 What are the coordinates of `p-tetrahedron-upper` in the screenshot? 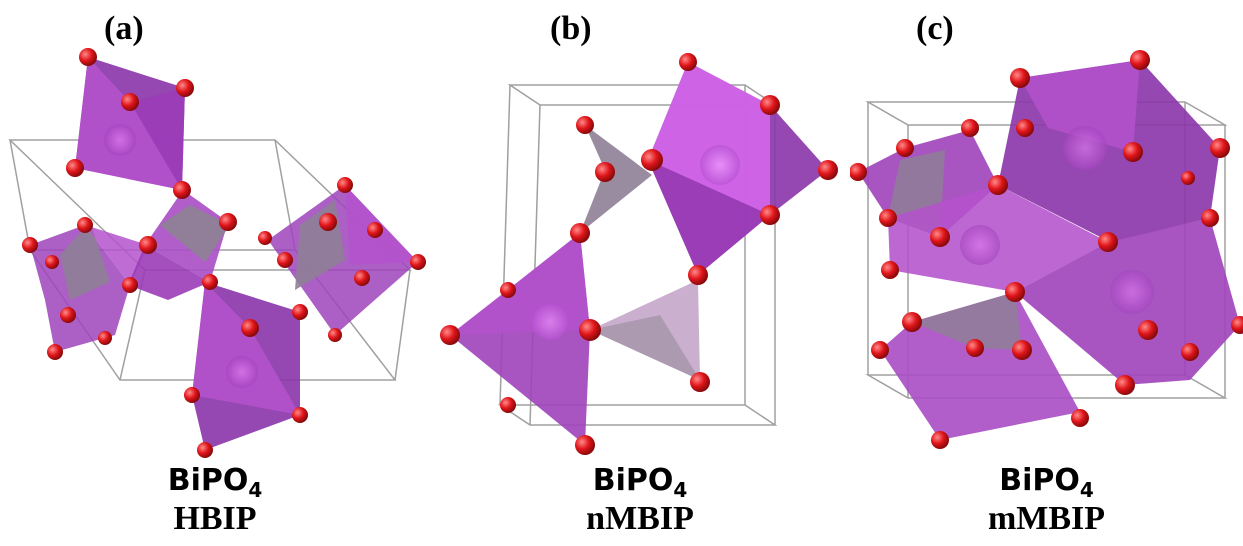 It's located at (616, 179).